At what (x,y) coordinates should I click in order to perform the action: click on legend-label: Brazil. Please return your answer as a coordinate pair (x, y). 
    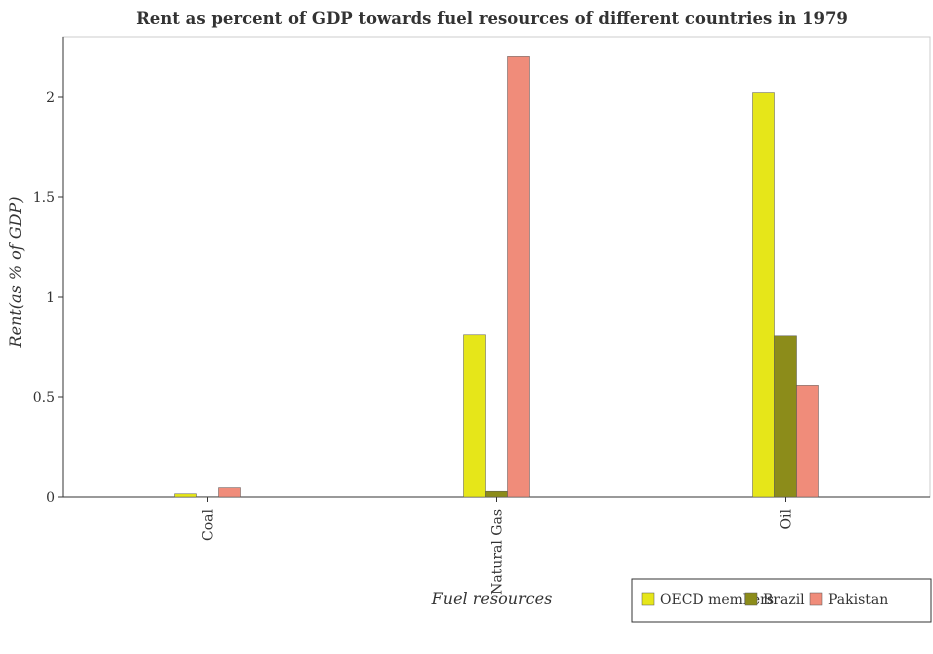
    Looking at the image, I should click on (784, 600).